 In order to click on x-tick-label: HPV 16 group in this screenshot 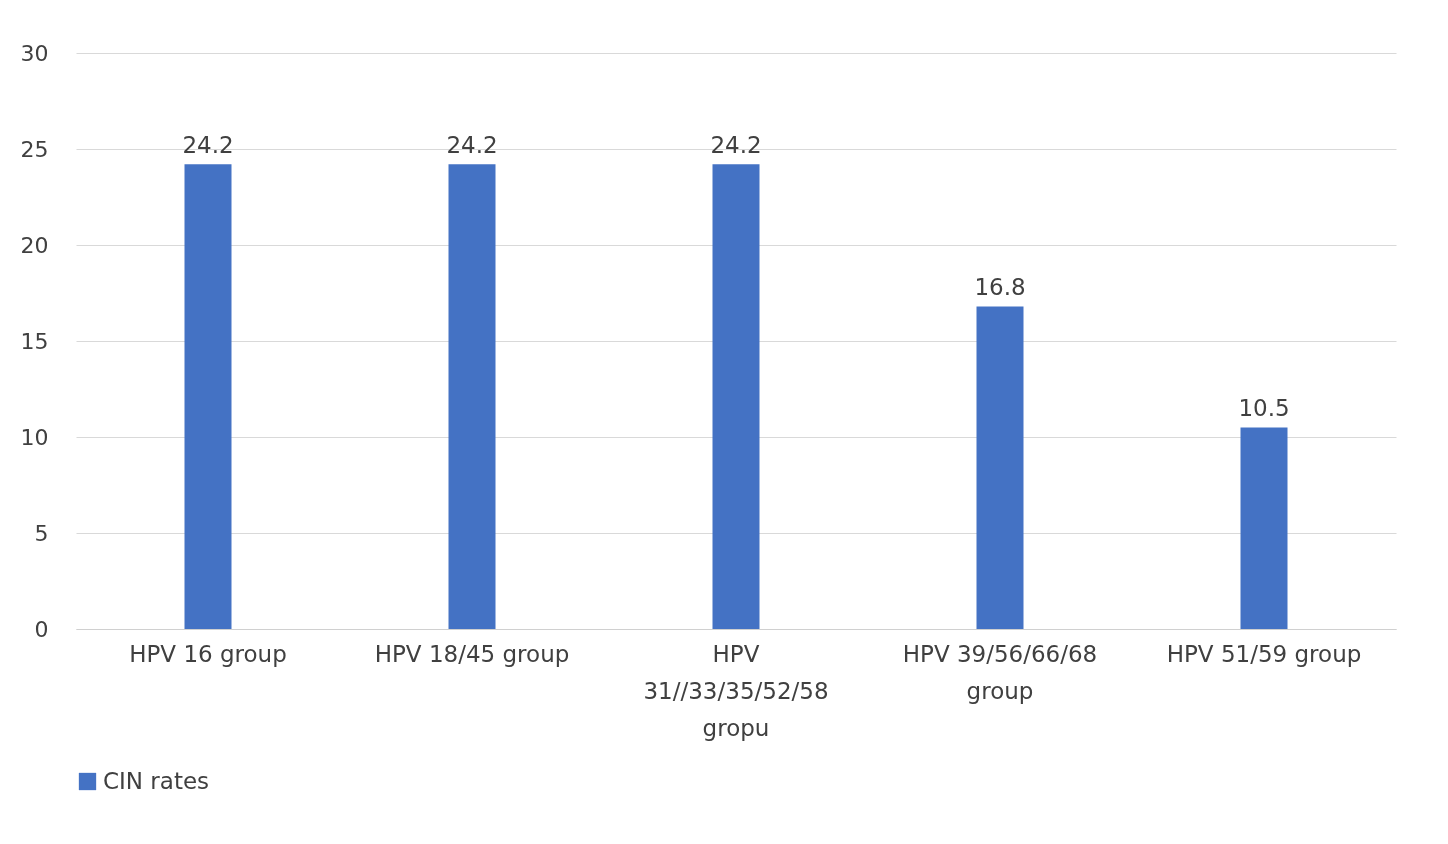, I will do `click(208, 653)`.